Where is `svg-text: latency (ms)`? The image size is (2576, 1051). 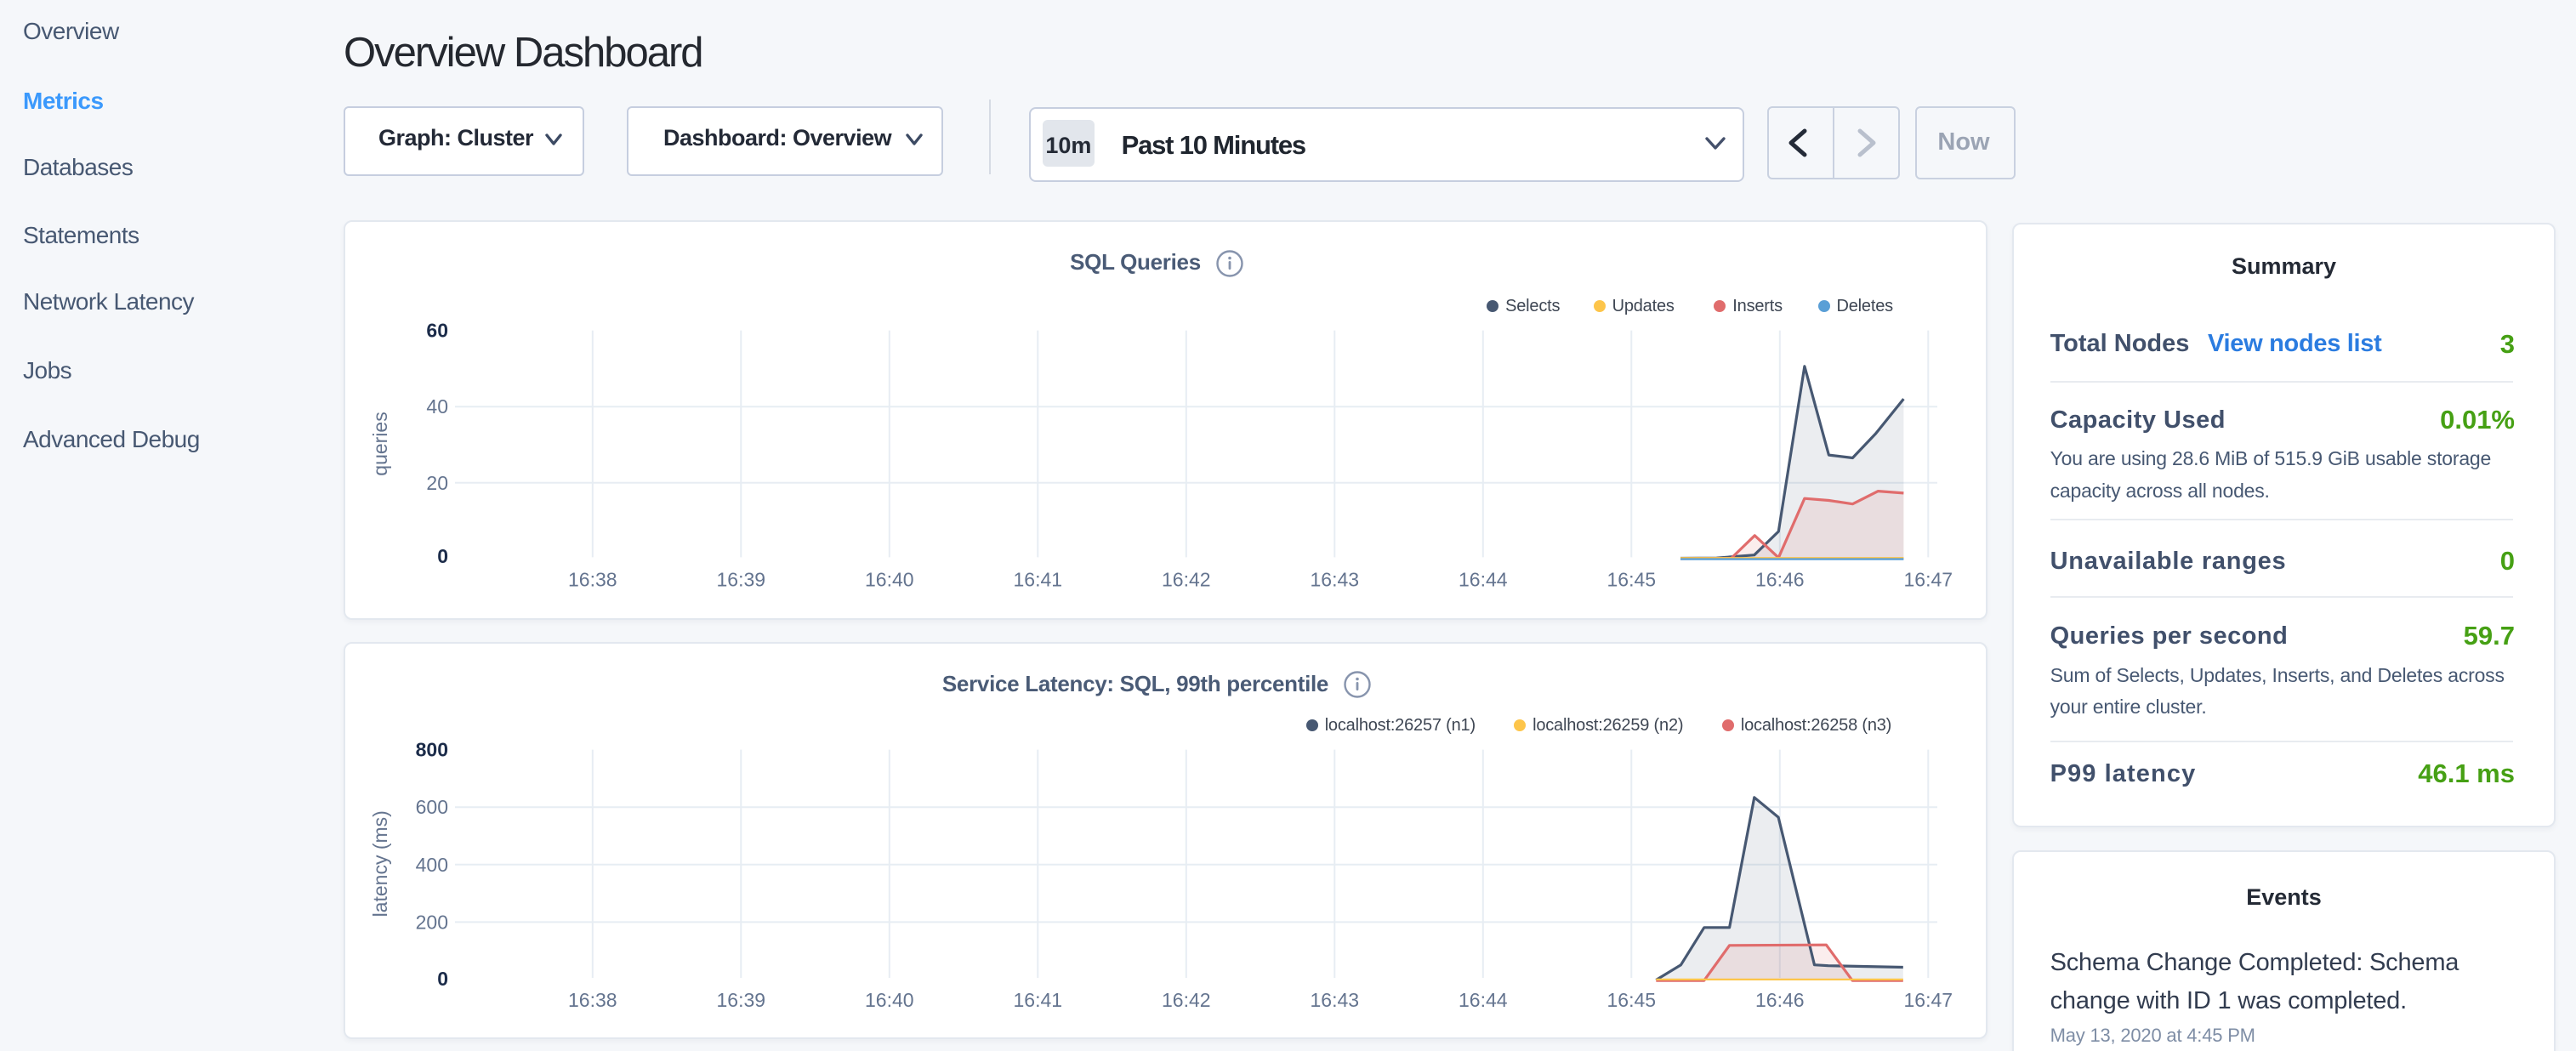 svg-text: latency (ms) is located at coordinates (380, 864).